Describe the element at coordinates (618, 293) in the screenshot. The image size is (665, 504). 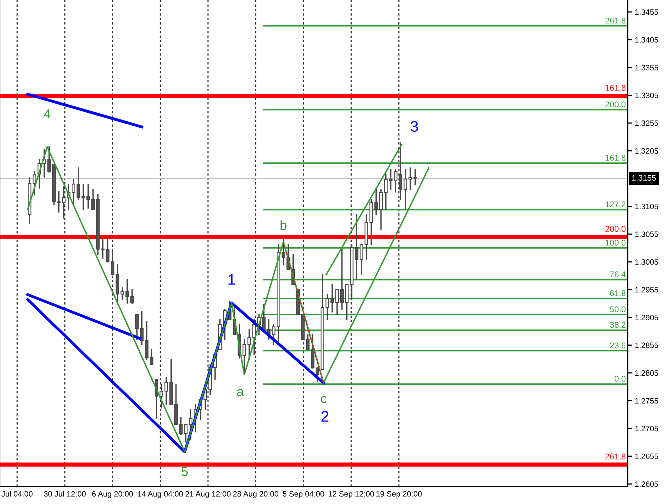
I see `annotation: 61.8` at that location.